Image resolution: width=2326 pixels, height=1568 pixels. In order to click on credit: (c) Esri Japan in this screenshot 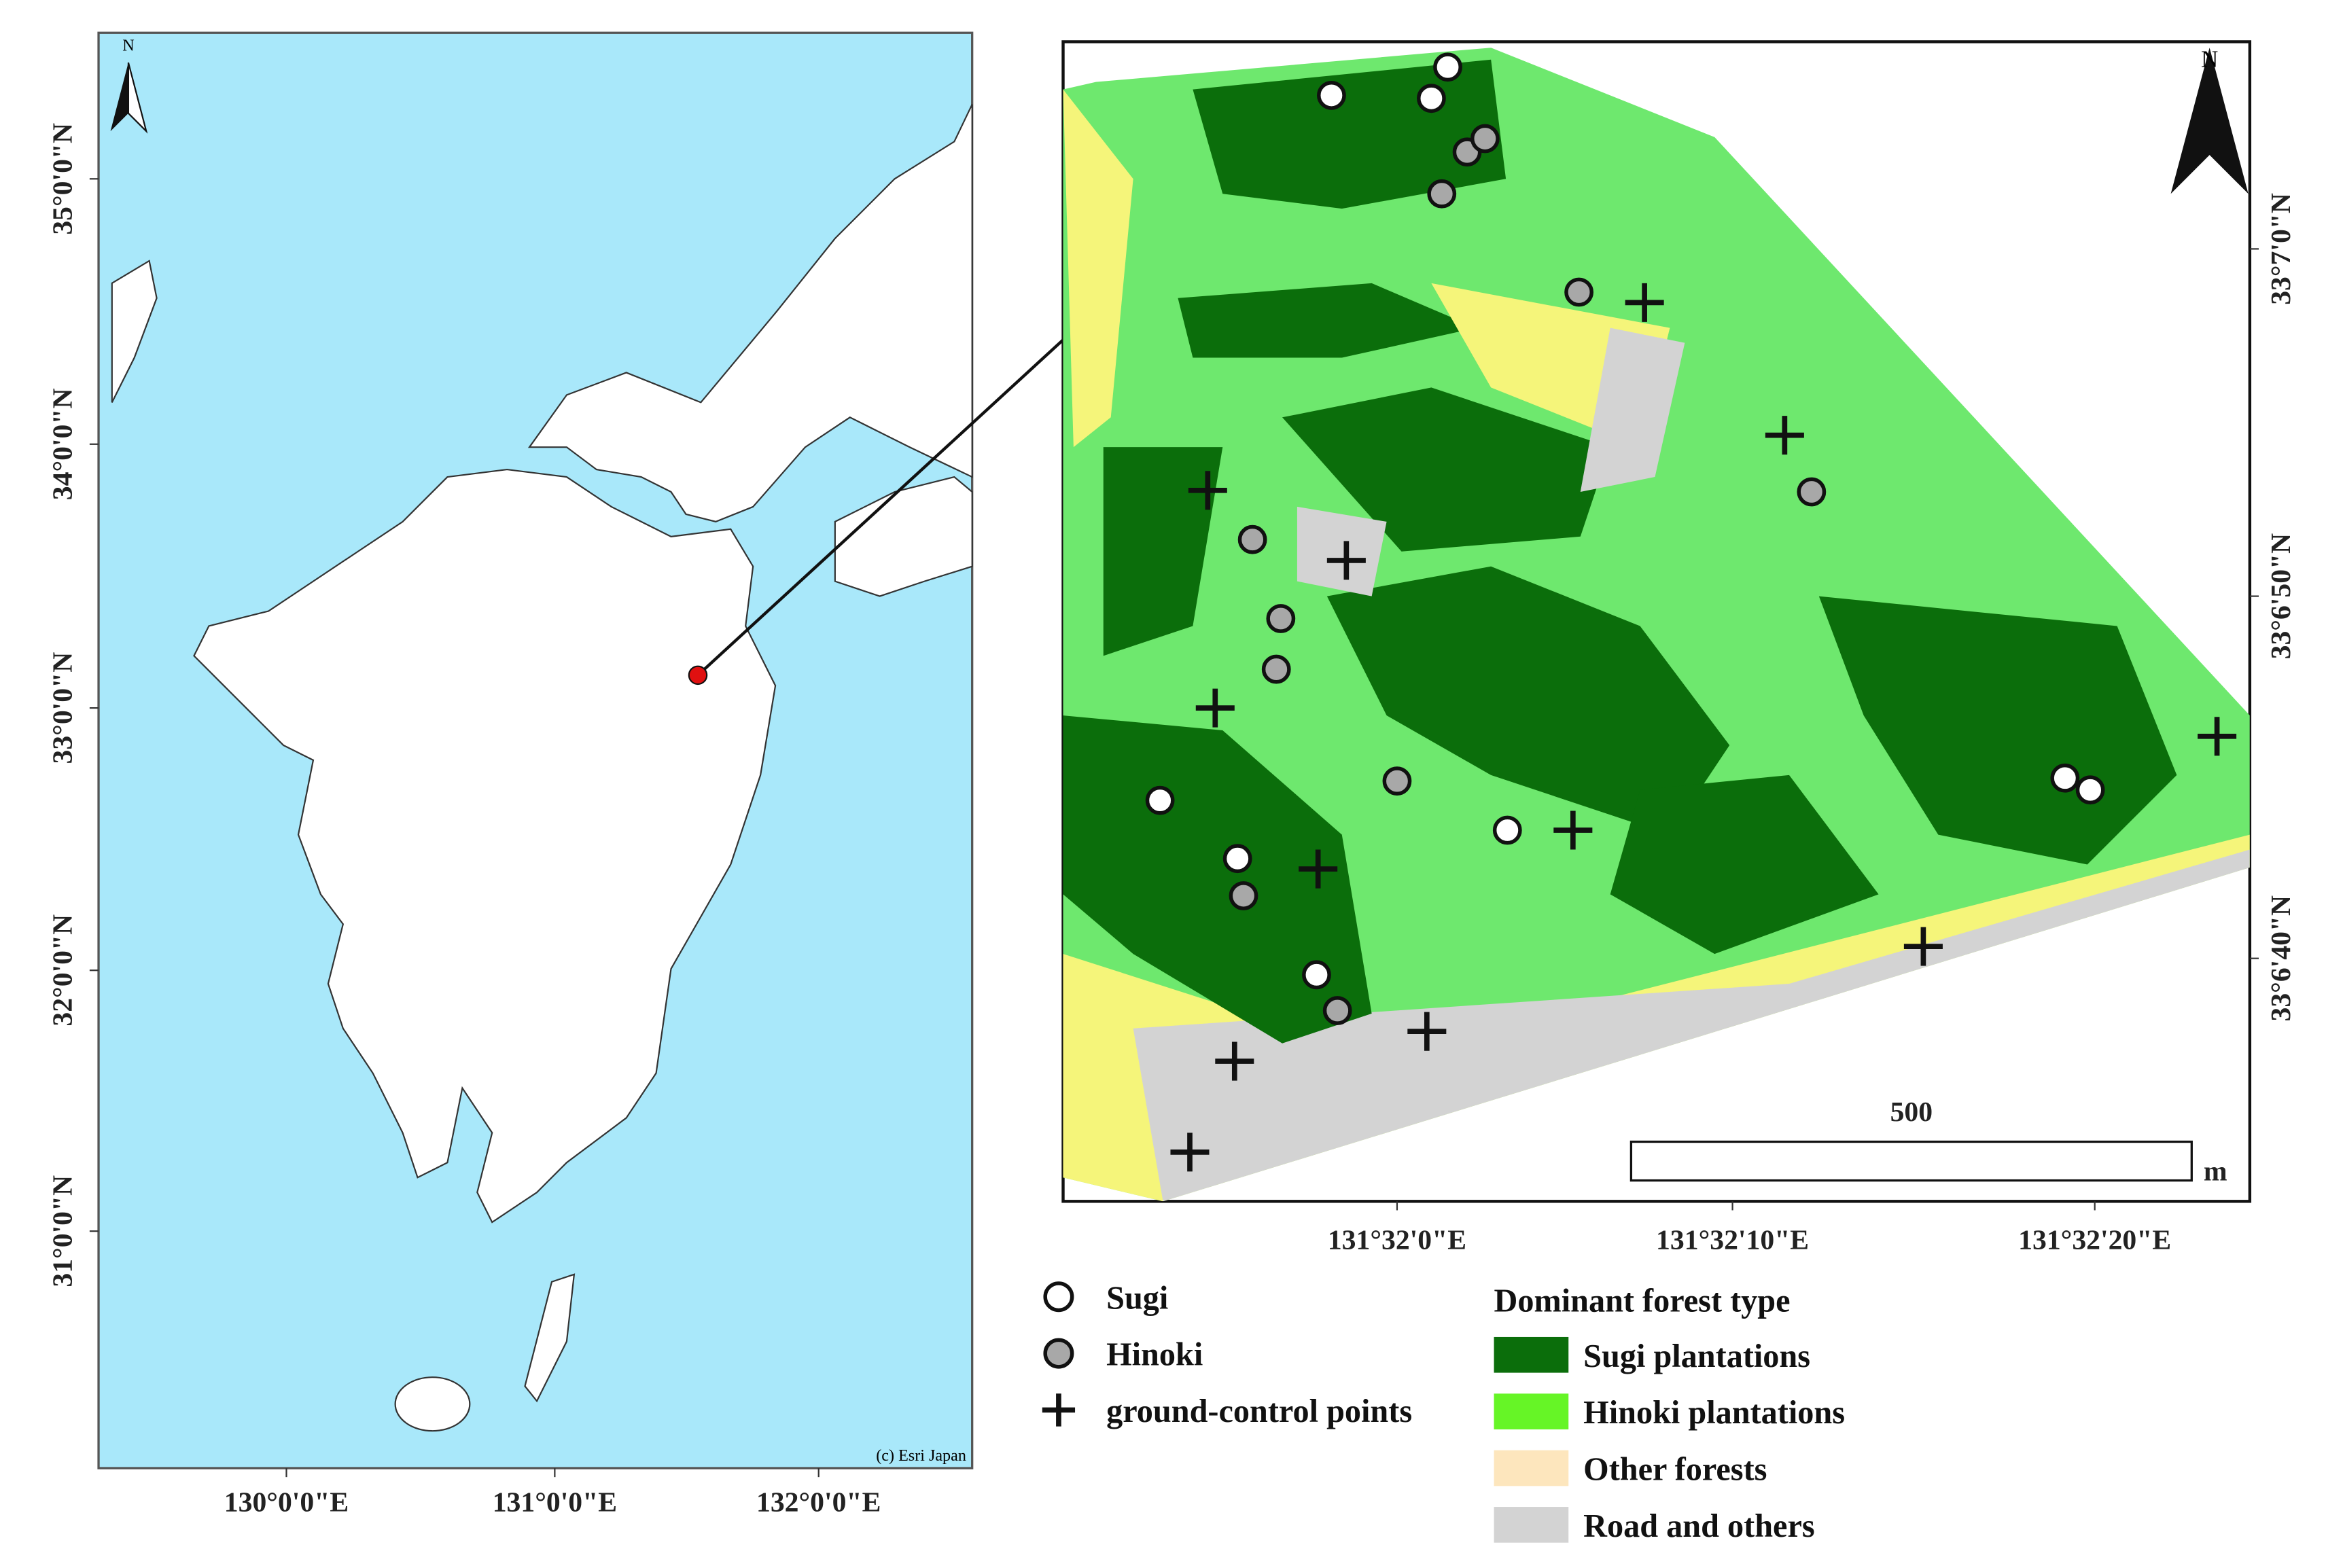, I will do `click(921, 1456)`.